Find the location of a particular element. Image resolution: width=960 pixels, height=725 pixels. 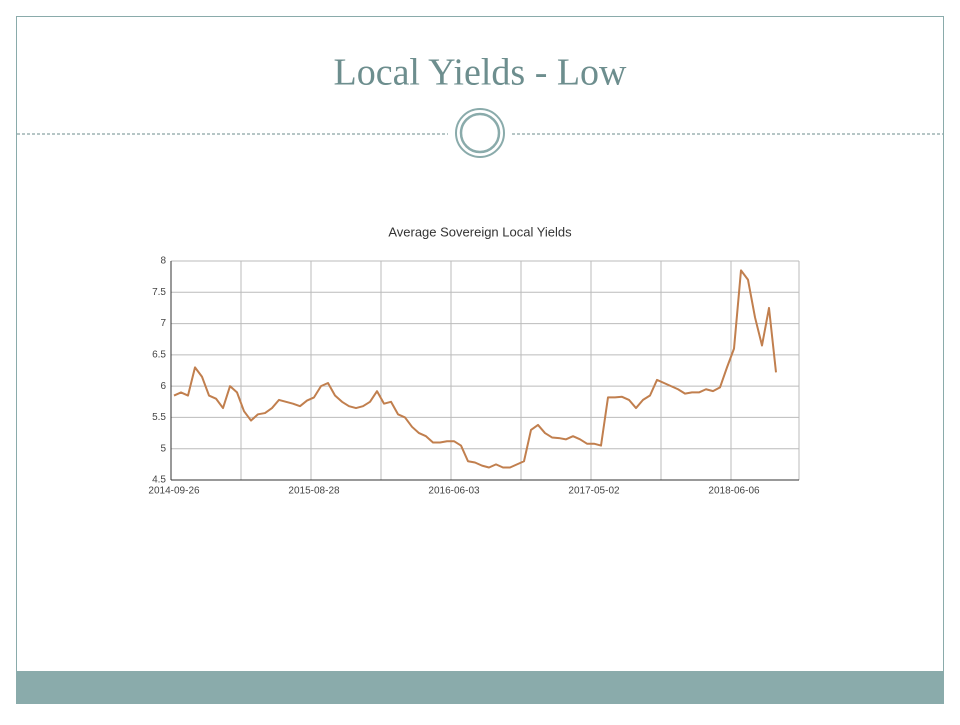

y-tick-label: 5 is located at coordinates (163, 448).